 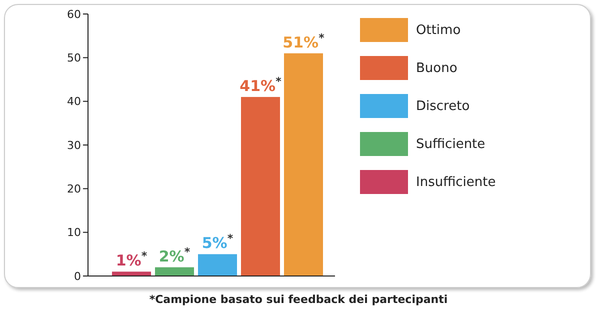 I want to click on data-label: 41%$^{*}$, so click(x=261, y=84).